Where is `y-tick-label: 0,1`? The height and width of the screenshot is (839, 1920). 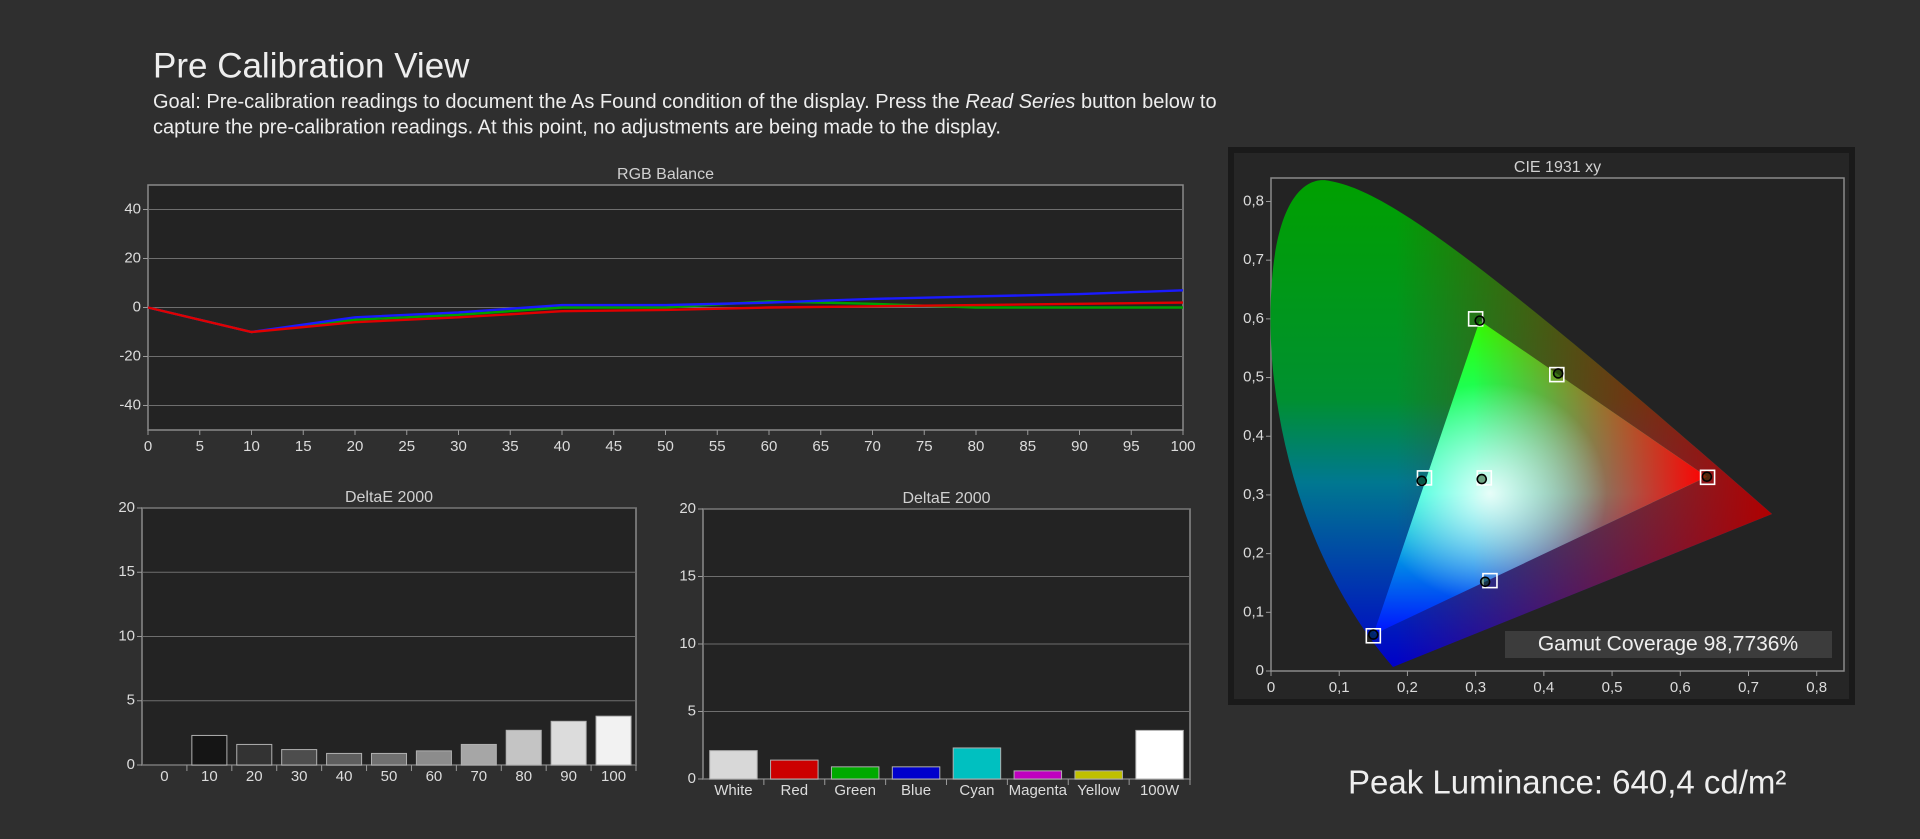 y-tick-label: 0,1 is located at coordinates (1253, 611).